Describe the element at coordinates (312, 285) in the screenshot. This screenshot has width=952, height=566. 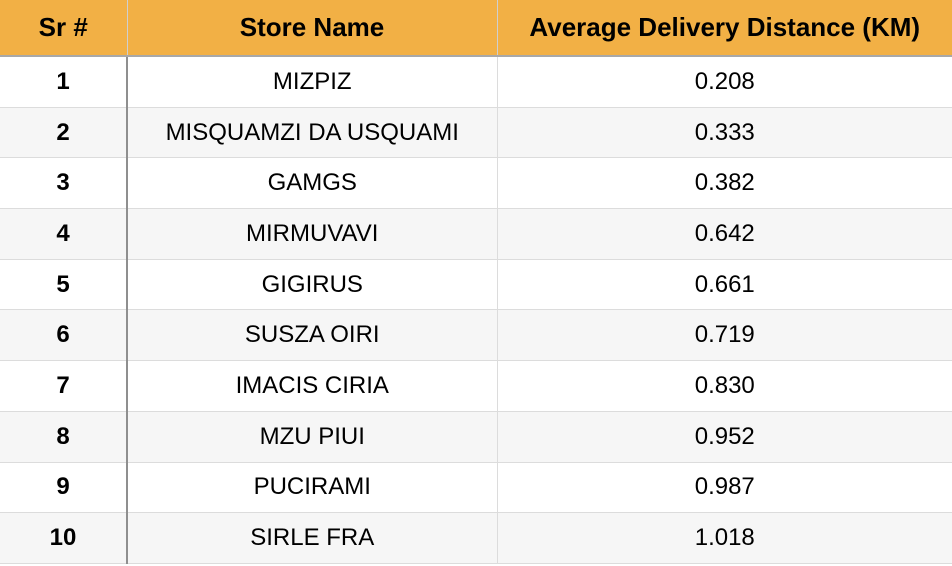
I see `cell-store-name: GIGIRUS` at that location.